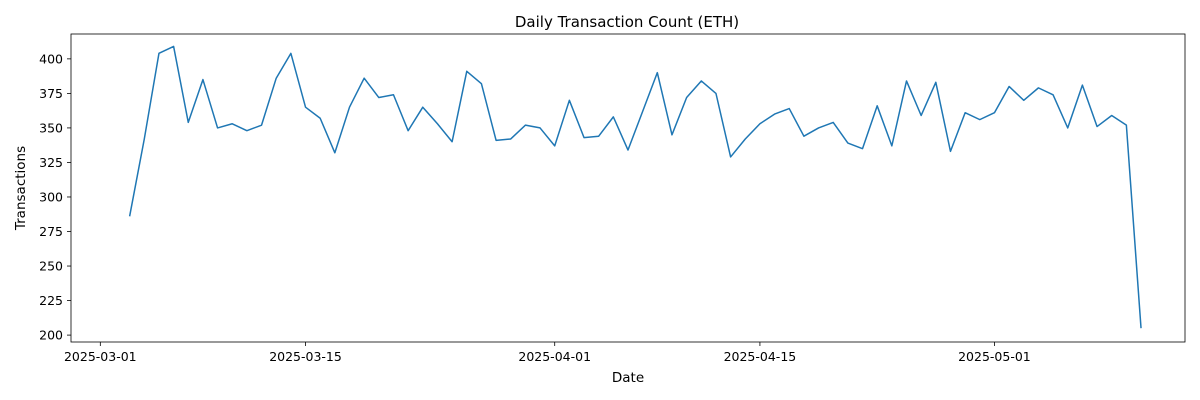 The width and height of the screenshot is (1200, 400). Describe the element at coordinates (51, 300) in the screenshot. I see `y-tick-label: 225` at that location.